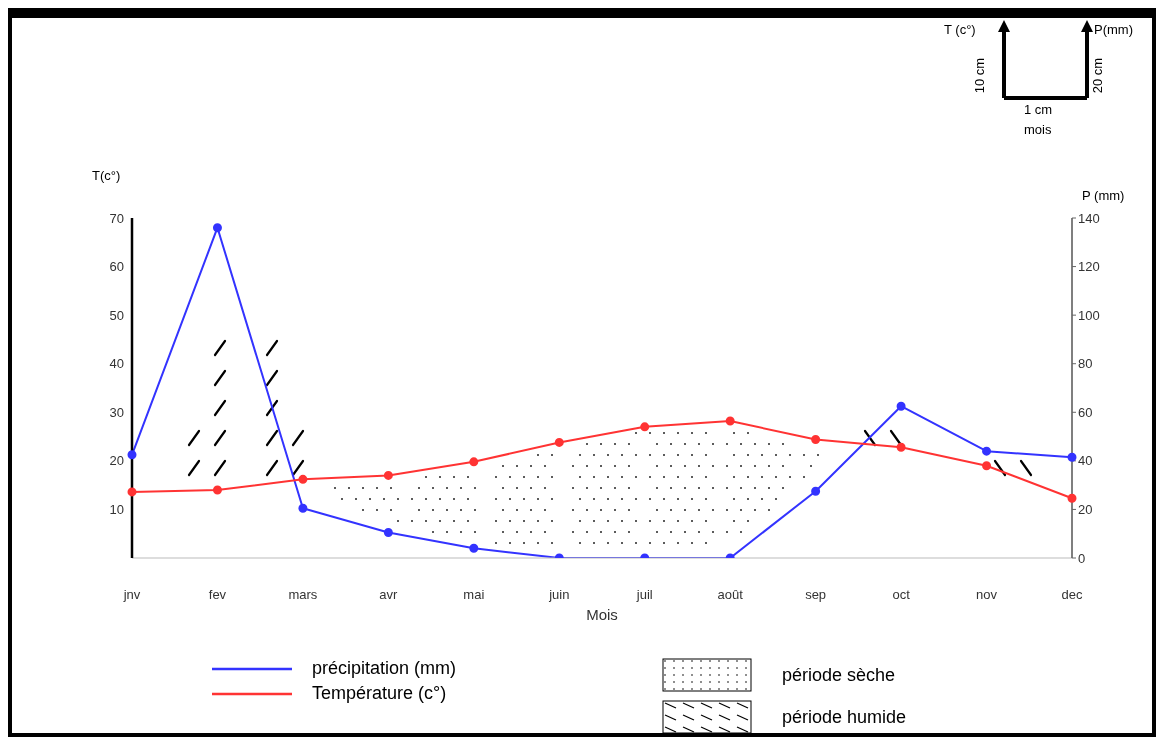  I want to click on text: période humide, so click(844, 717).